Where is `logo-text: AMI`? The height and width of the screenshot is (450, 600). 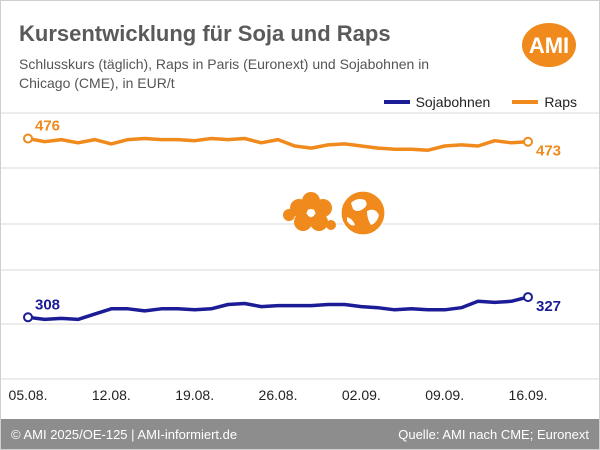 logo-text: AMI is located at coordinates (549, 45).